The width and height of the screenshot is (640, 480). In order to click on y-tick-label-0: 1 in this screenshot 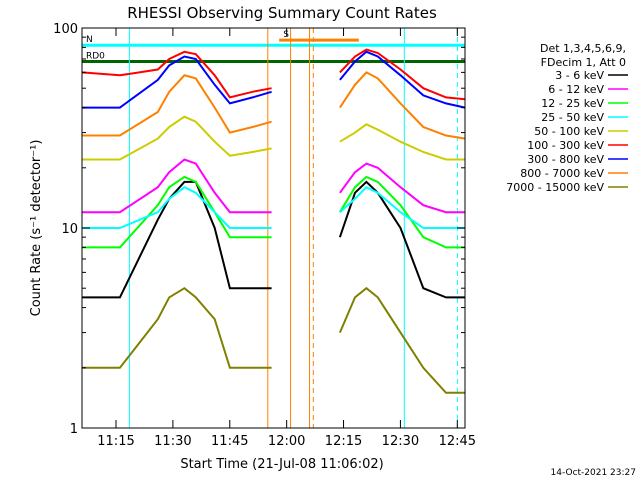, I will do `click(74, 429)`.